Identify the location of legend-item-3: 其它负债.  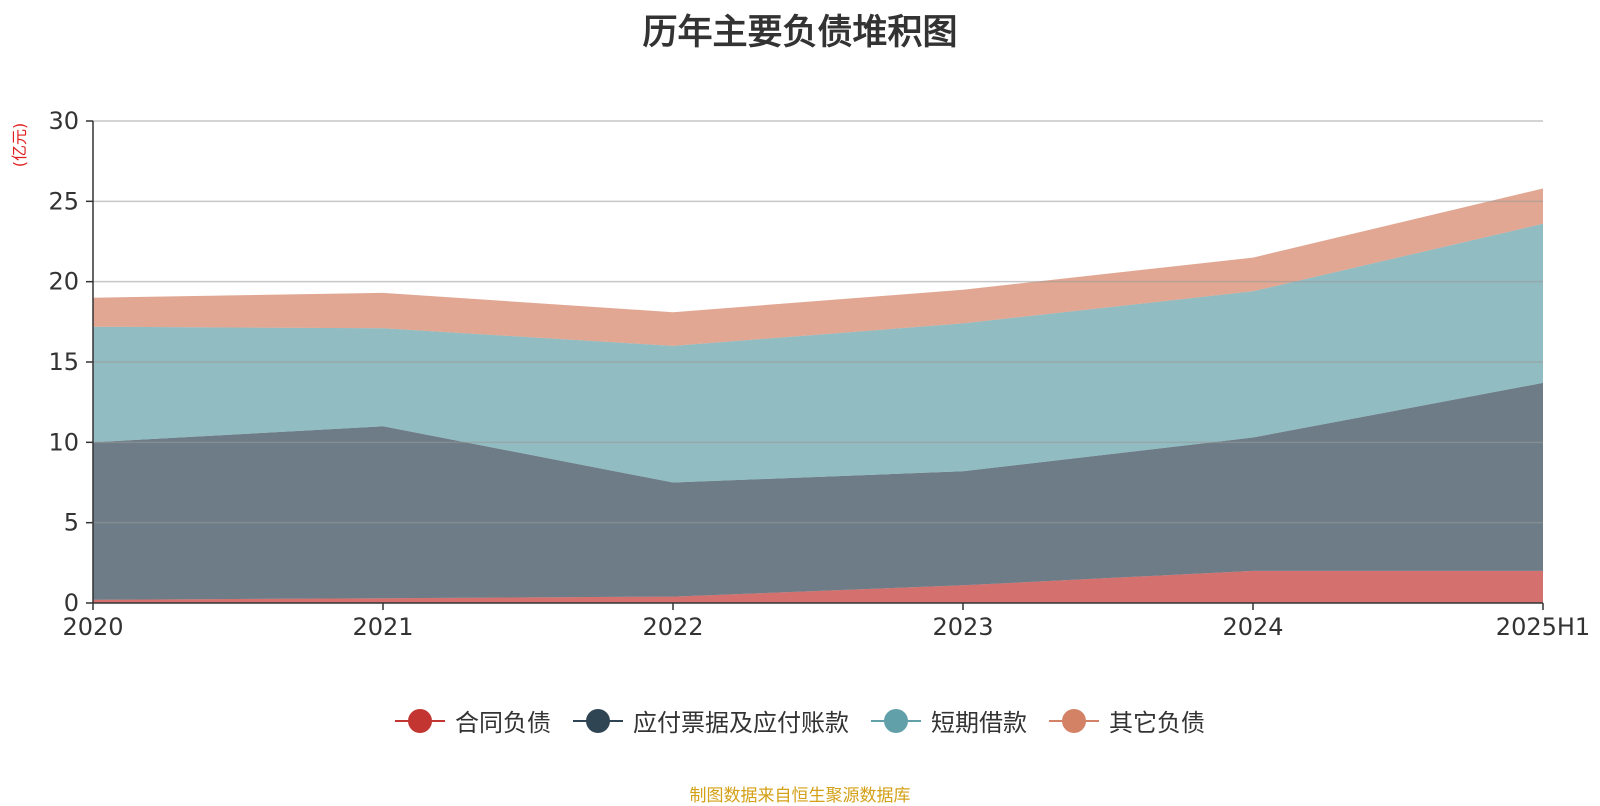
(1127, 720).